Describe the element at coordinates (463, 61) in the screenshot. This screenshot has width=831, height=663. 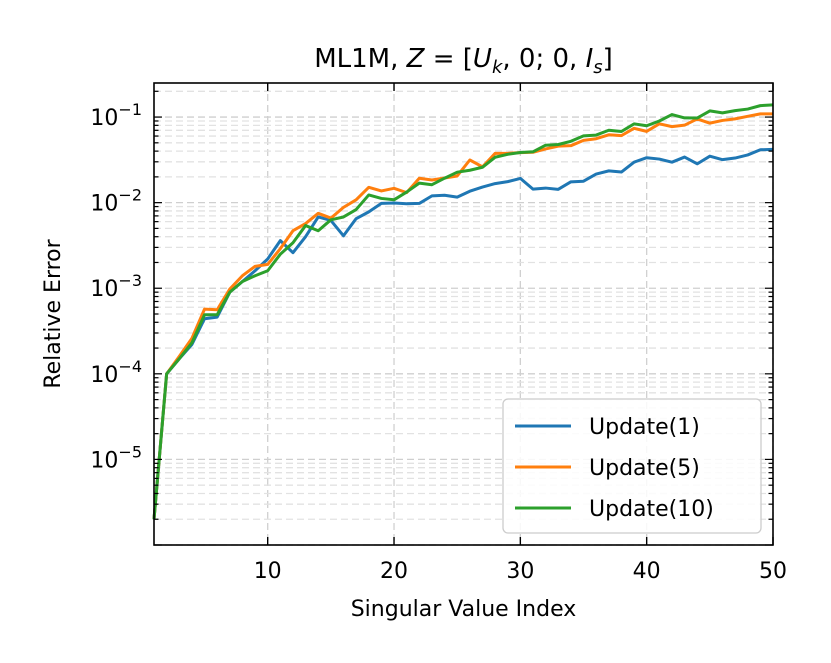
I see `chart-title: ML1M, Z = [Uk, 0; 0, Is]` at that location.